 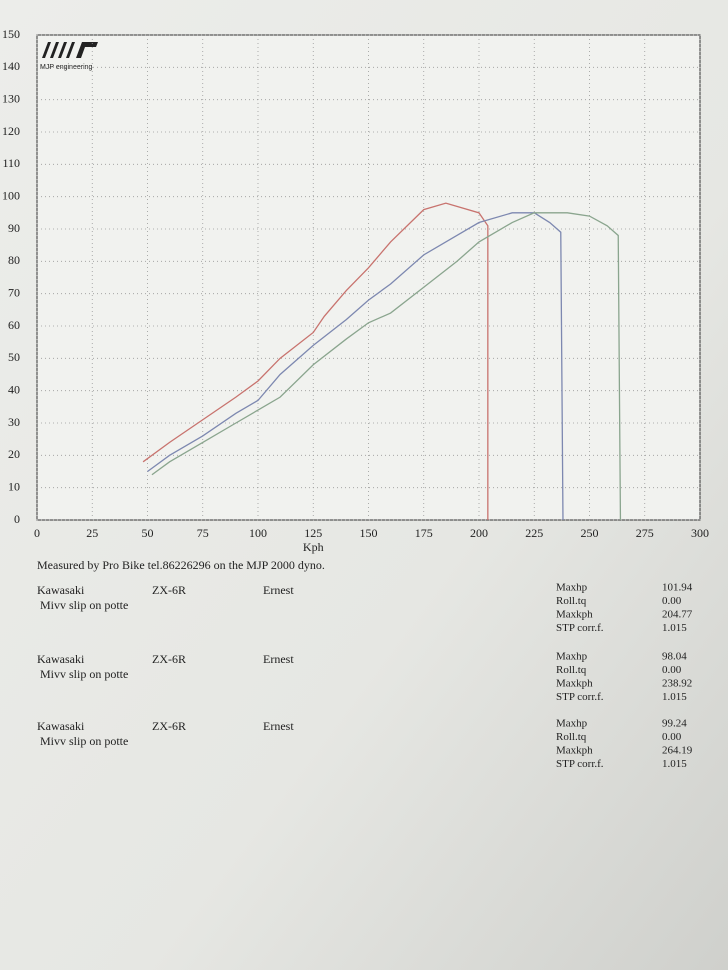 I want to click on y-tick-label: 40, so click(x=14, y=389).